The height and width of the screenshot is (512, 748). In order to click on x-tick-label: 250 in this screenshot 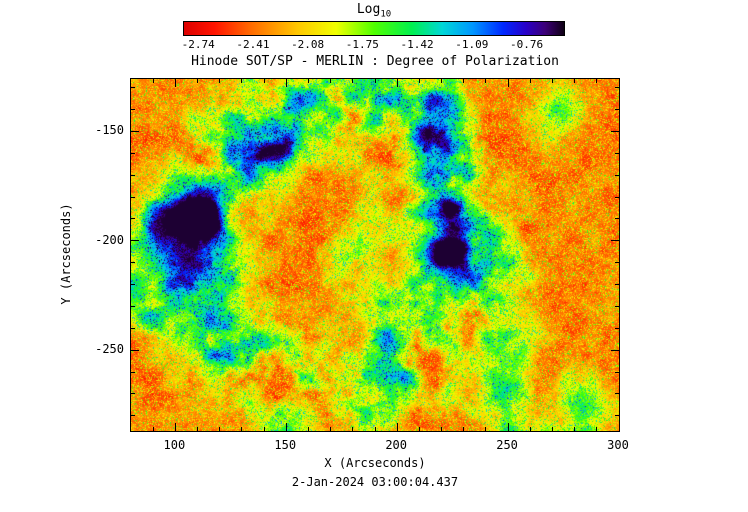, I will do `click(507, 445)`.